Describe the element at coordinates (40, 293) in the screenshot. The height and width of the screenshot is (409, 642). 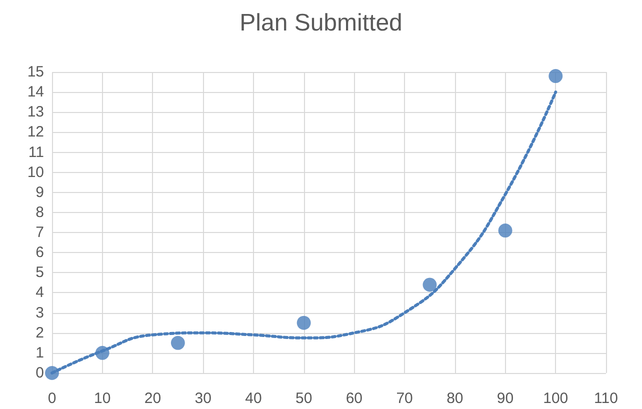
I see `y-tick-label: 4` at that location.